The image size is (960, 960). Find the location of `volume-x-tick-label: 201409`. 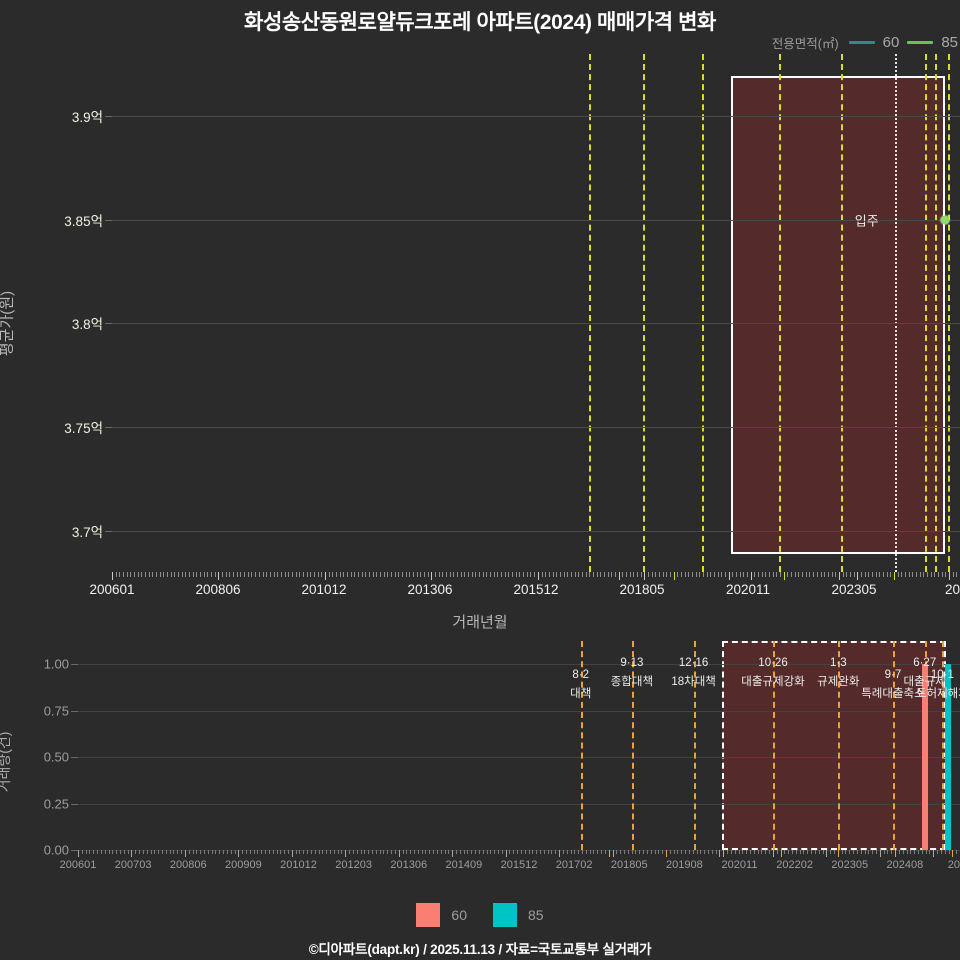

volume-x-tick-label: 201409 is located at coordinates (464, 865).